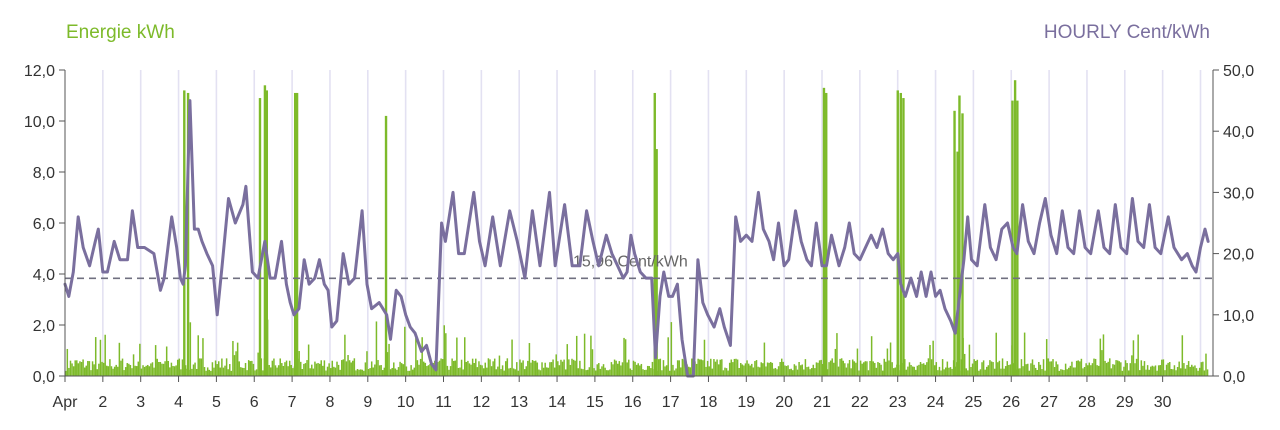  Describe the element at coordinates (974, 402) in the screenshot. I see `x-tick-label: 25` at that location.